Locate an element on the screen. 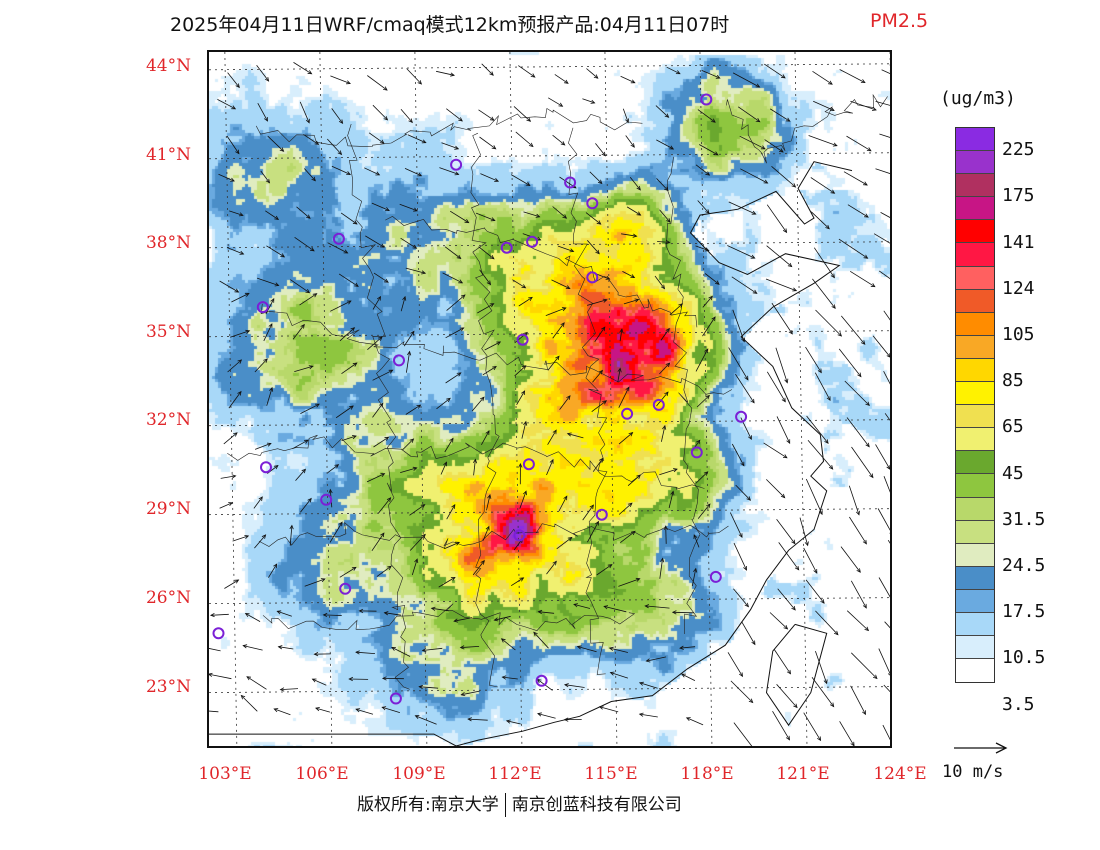  province-boundary is located at coordinates (466, 462).